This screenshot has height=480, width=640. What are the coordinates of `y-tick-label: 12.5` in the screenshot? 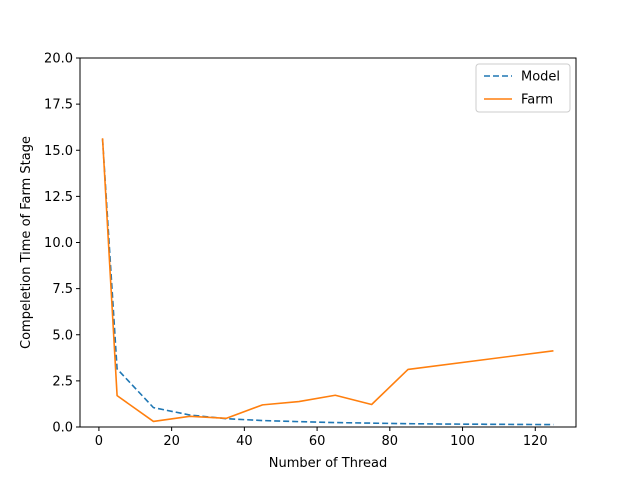 It's located at (58, 197).